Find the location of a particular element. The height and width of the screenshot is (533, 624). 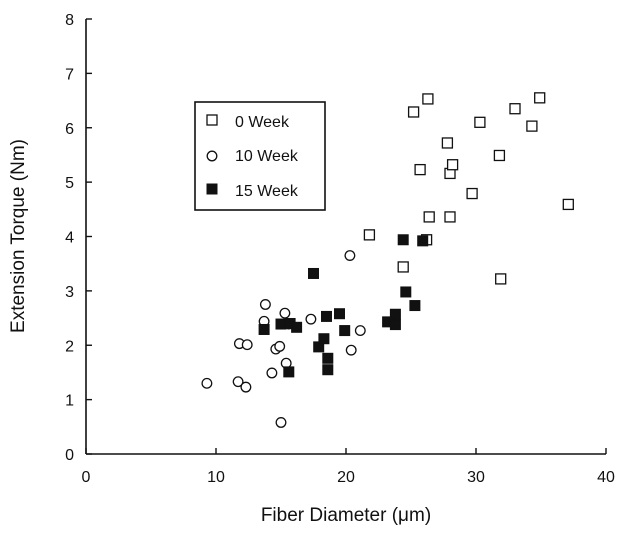

x-tick-label-40: 40 is located at coordinates (606, 477).